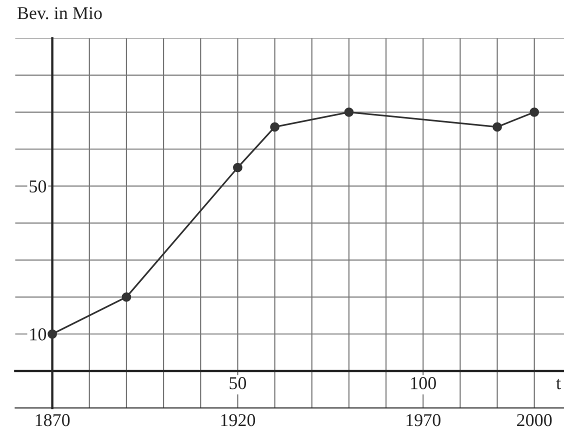 This screenshot has height=434, width=564. What do you see at coordinates (423, 383) in the screenshot?
I see `x2-tick-label: 100` at bounding box center [423, 383].